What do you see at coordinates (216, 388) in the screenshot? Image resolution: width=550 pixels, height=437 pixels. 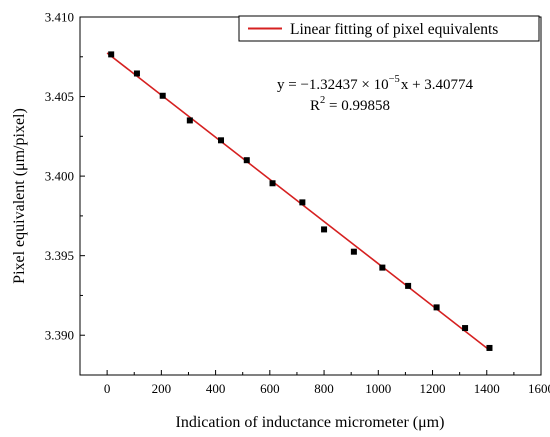 I see `x-tick-label: 400` at bounding box center [216, 388].